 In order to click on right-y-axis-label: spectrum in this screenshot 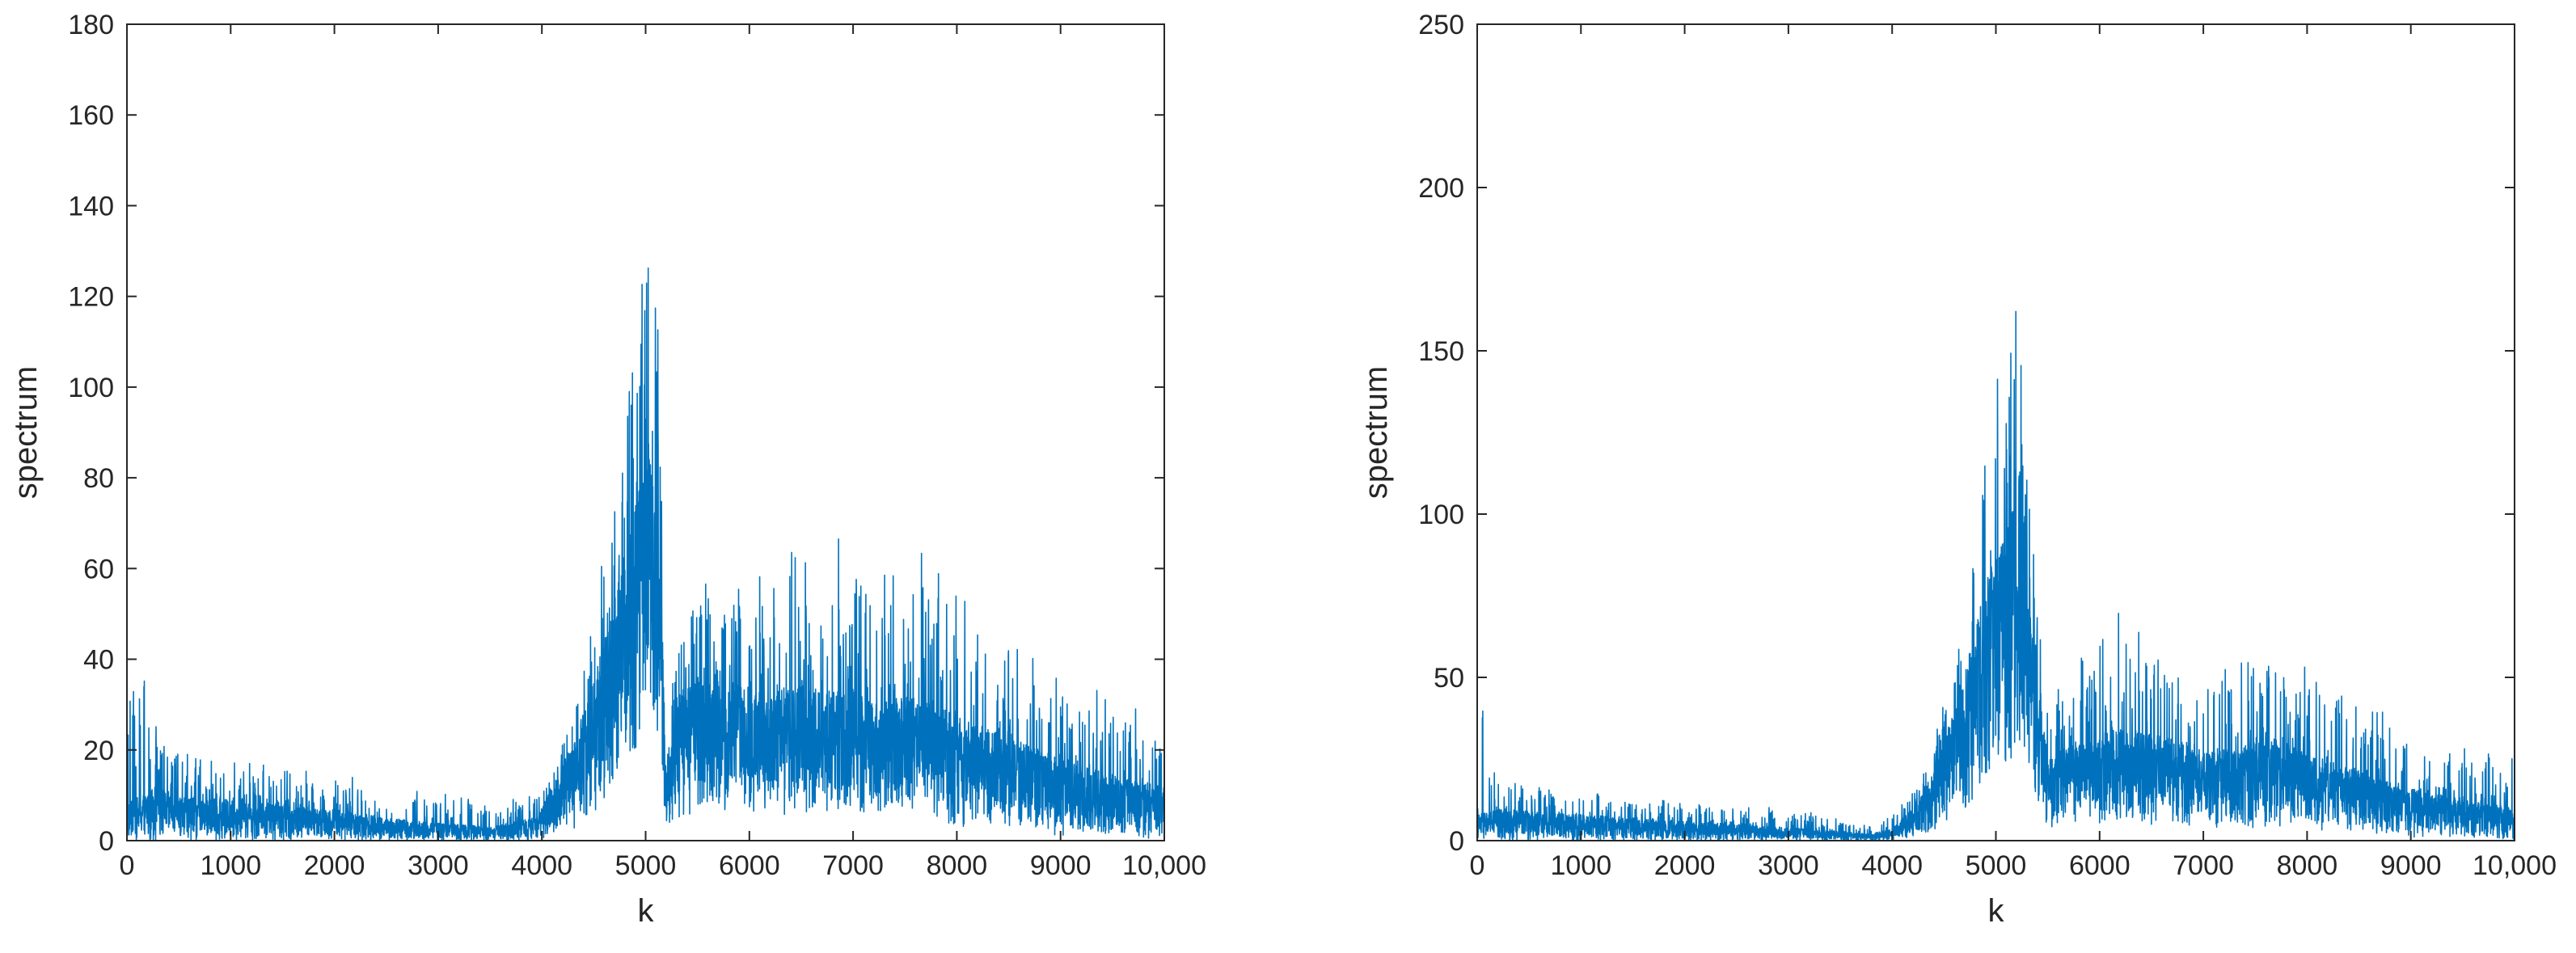, I will do `click(1376, 433)`.